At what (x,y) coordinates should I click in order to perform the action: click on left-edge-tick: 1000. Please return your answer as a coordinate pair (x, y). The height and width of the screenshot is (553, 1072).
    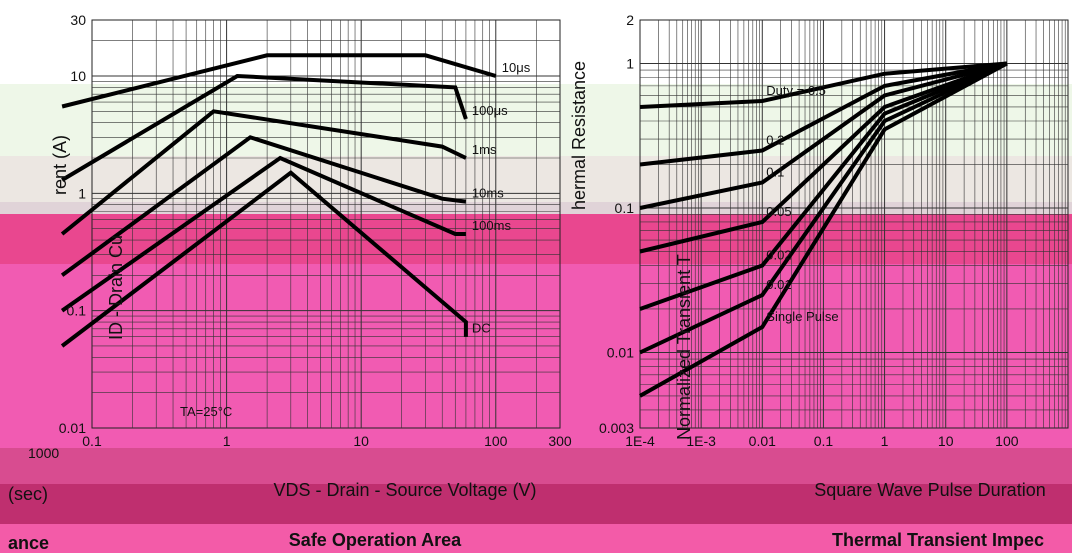
    Looking at the image, I should click on (43, 453).